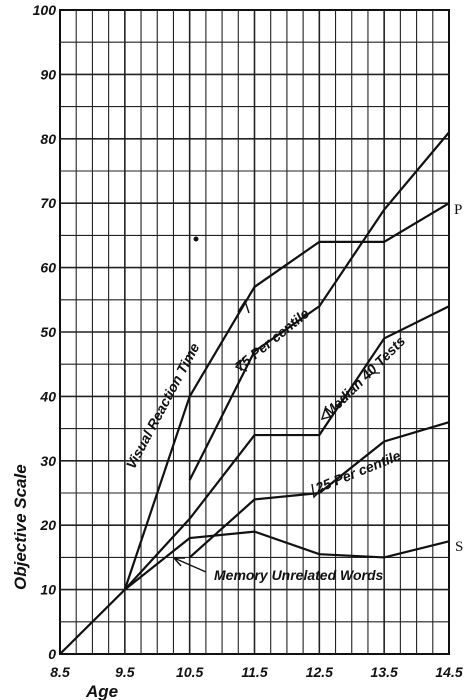 The width and height of the screenshot is (469, 700). I want to click on stray-mark, so click(196, 239).